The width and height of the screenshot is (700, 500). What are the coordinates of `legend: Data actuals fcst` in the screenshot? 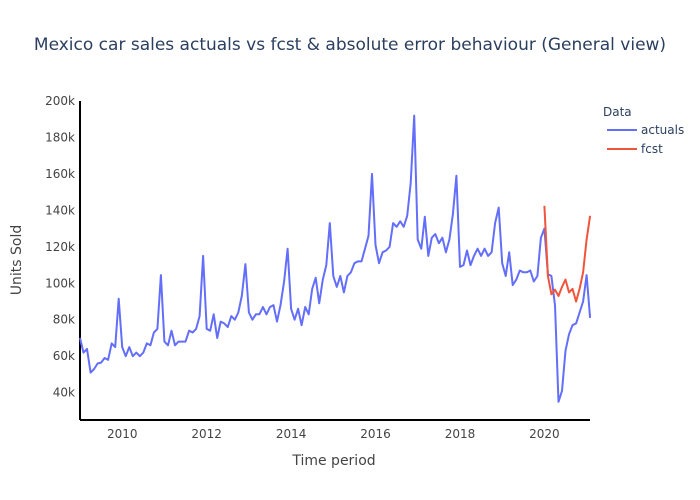 It's located at (643, 130).